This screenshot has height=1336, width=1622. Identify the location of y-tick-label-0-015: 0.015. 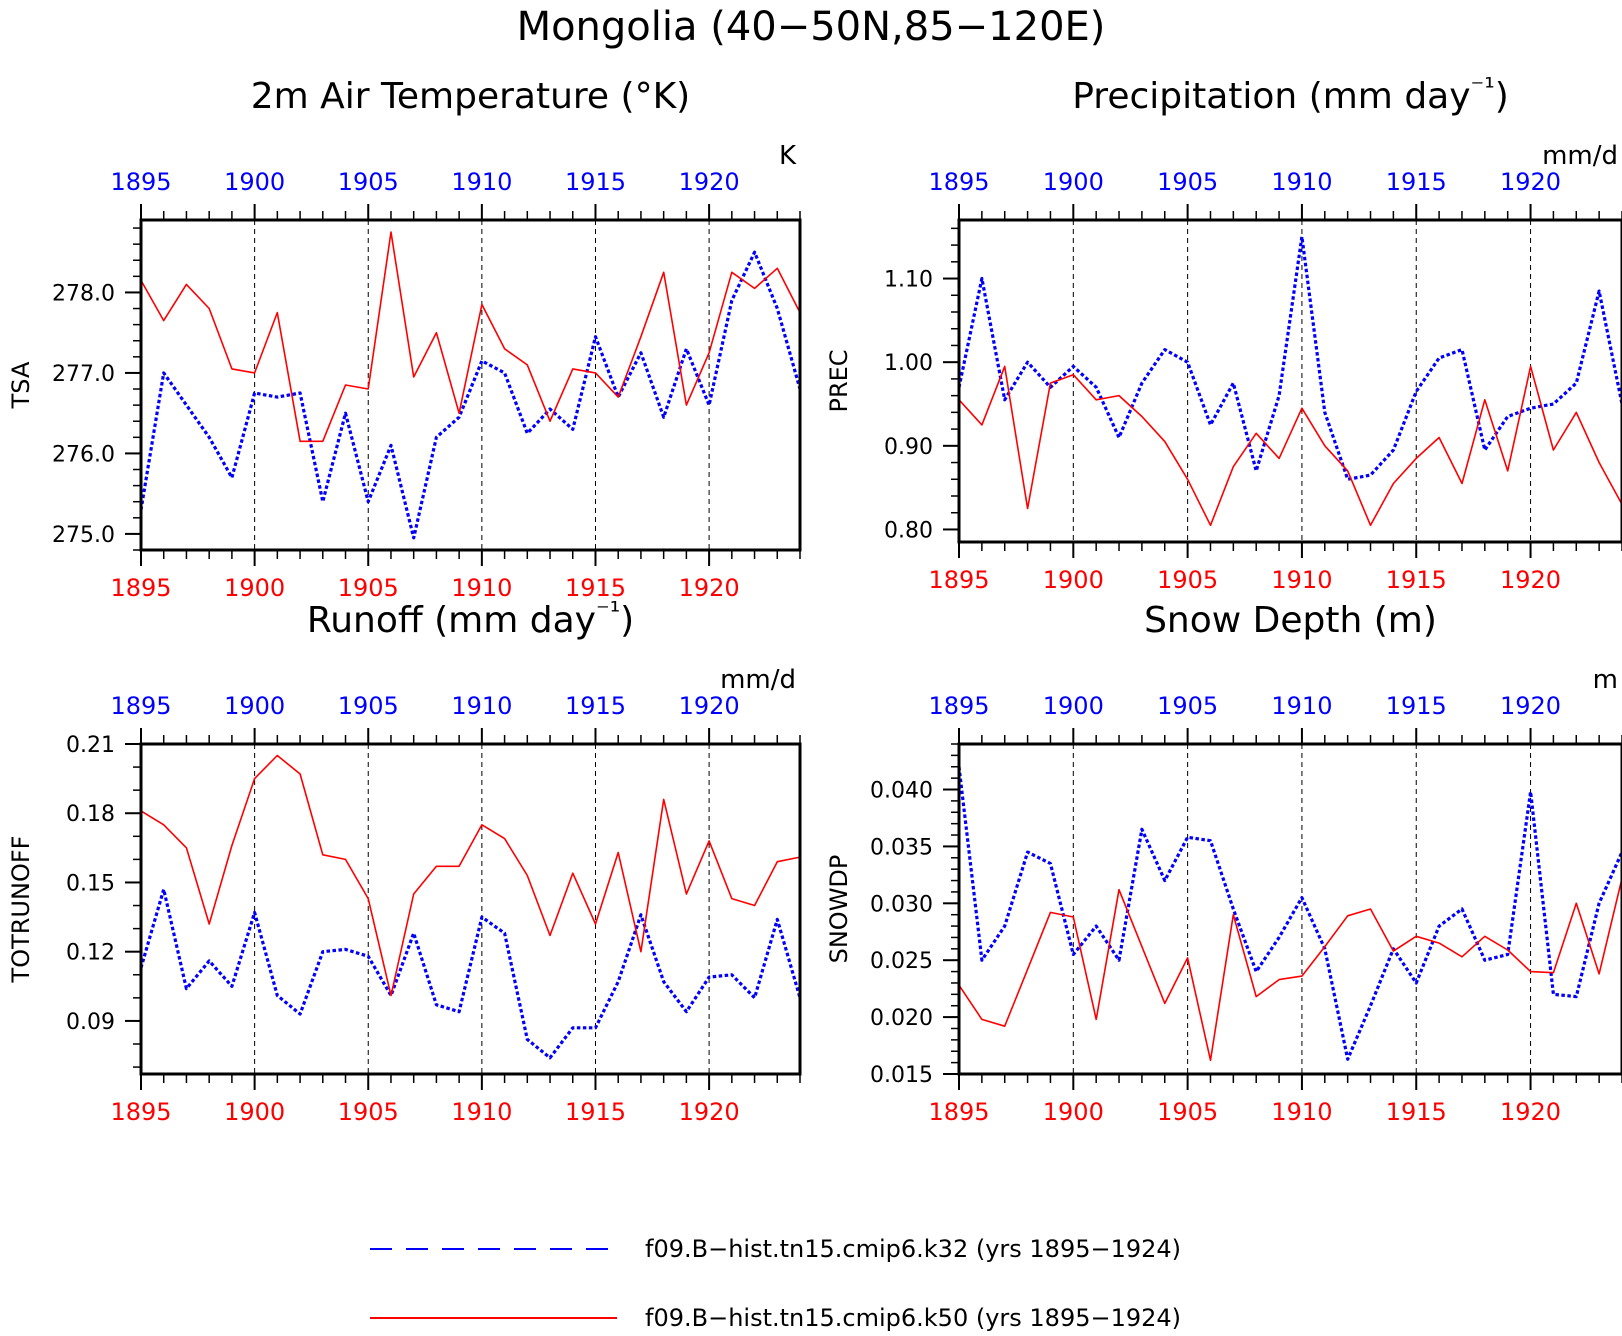
(901, 1075).